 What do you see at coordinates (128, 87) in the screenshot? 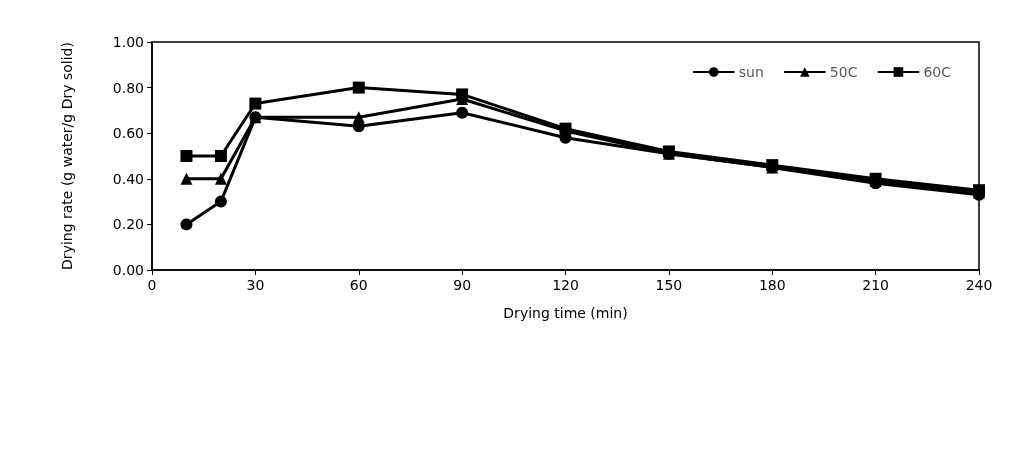
I see `y-tick-label: 0.80` at bounding box center [128, 87].